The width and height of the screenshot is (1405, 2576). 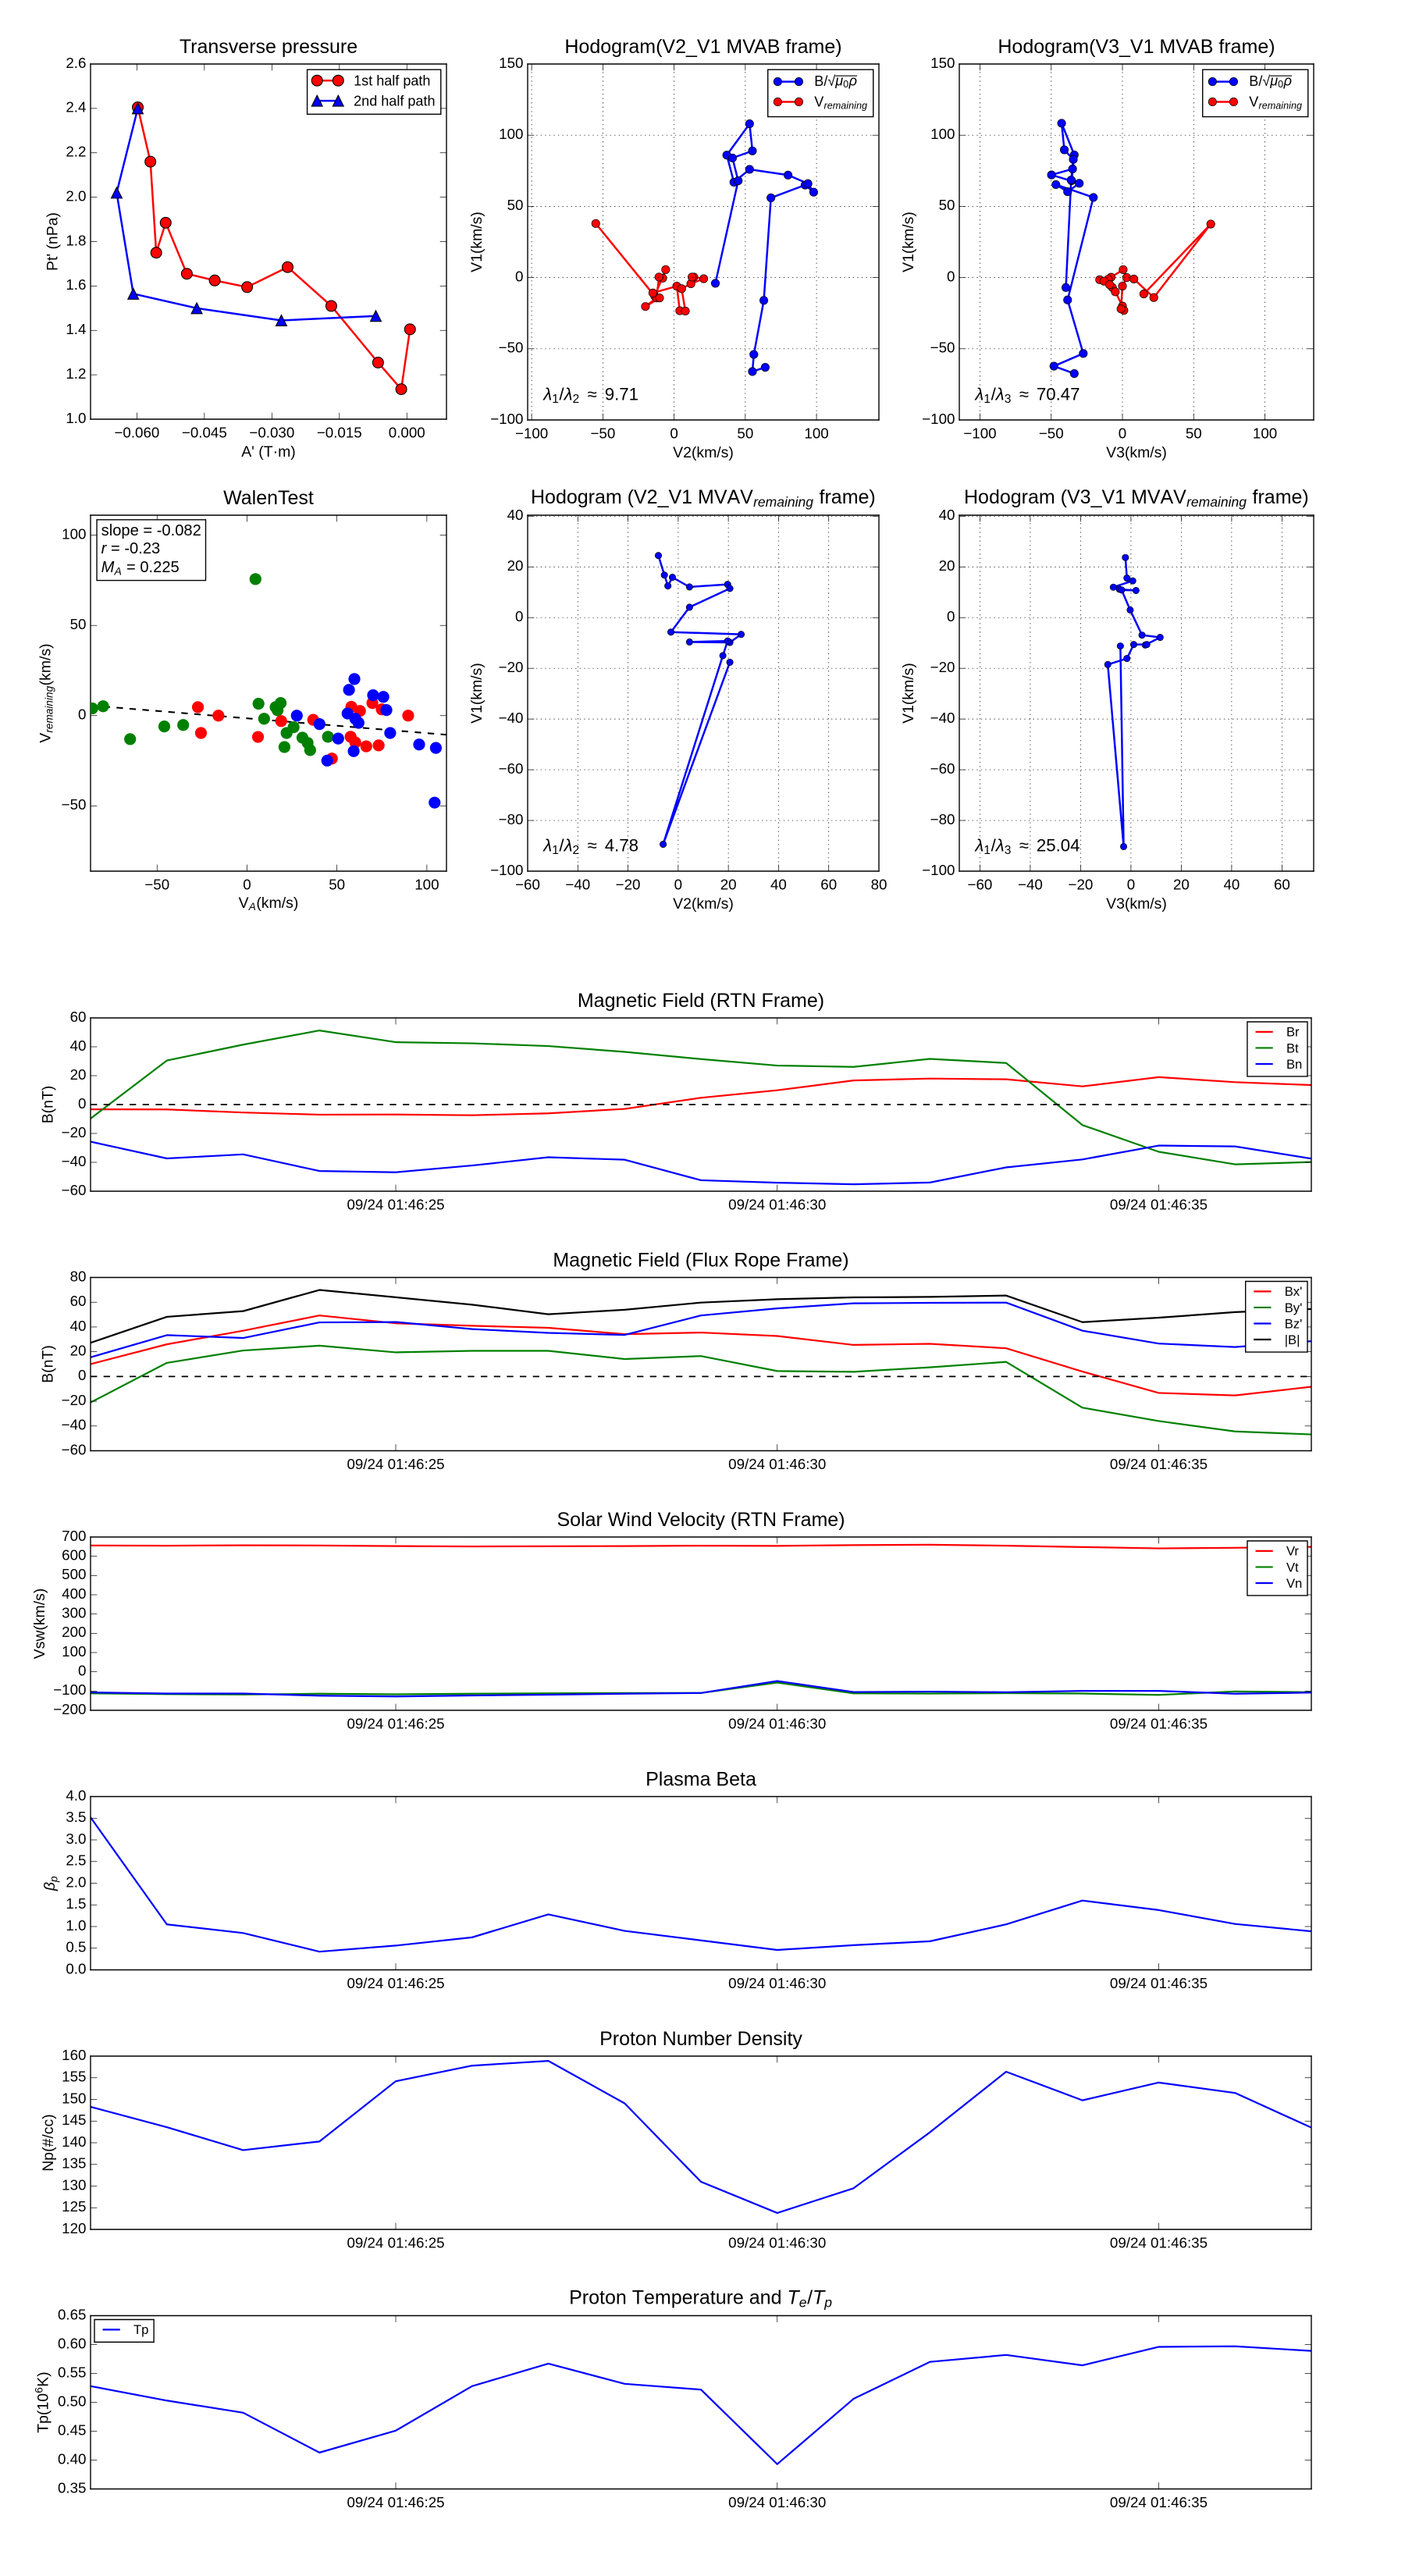 I want to click on svg-text:M A =: M A = 0 . 2 2 5, so click(x=140, y=567).